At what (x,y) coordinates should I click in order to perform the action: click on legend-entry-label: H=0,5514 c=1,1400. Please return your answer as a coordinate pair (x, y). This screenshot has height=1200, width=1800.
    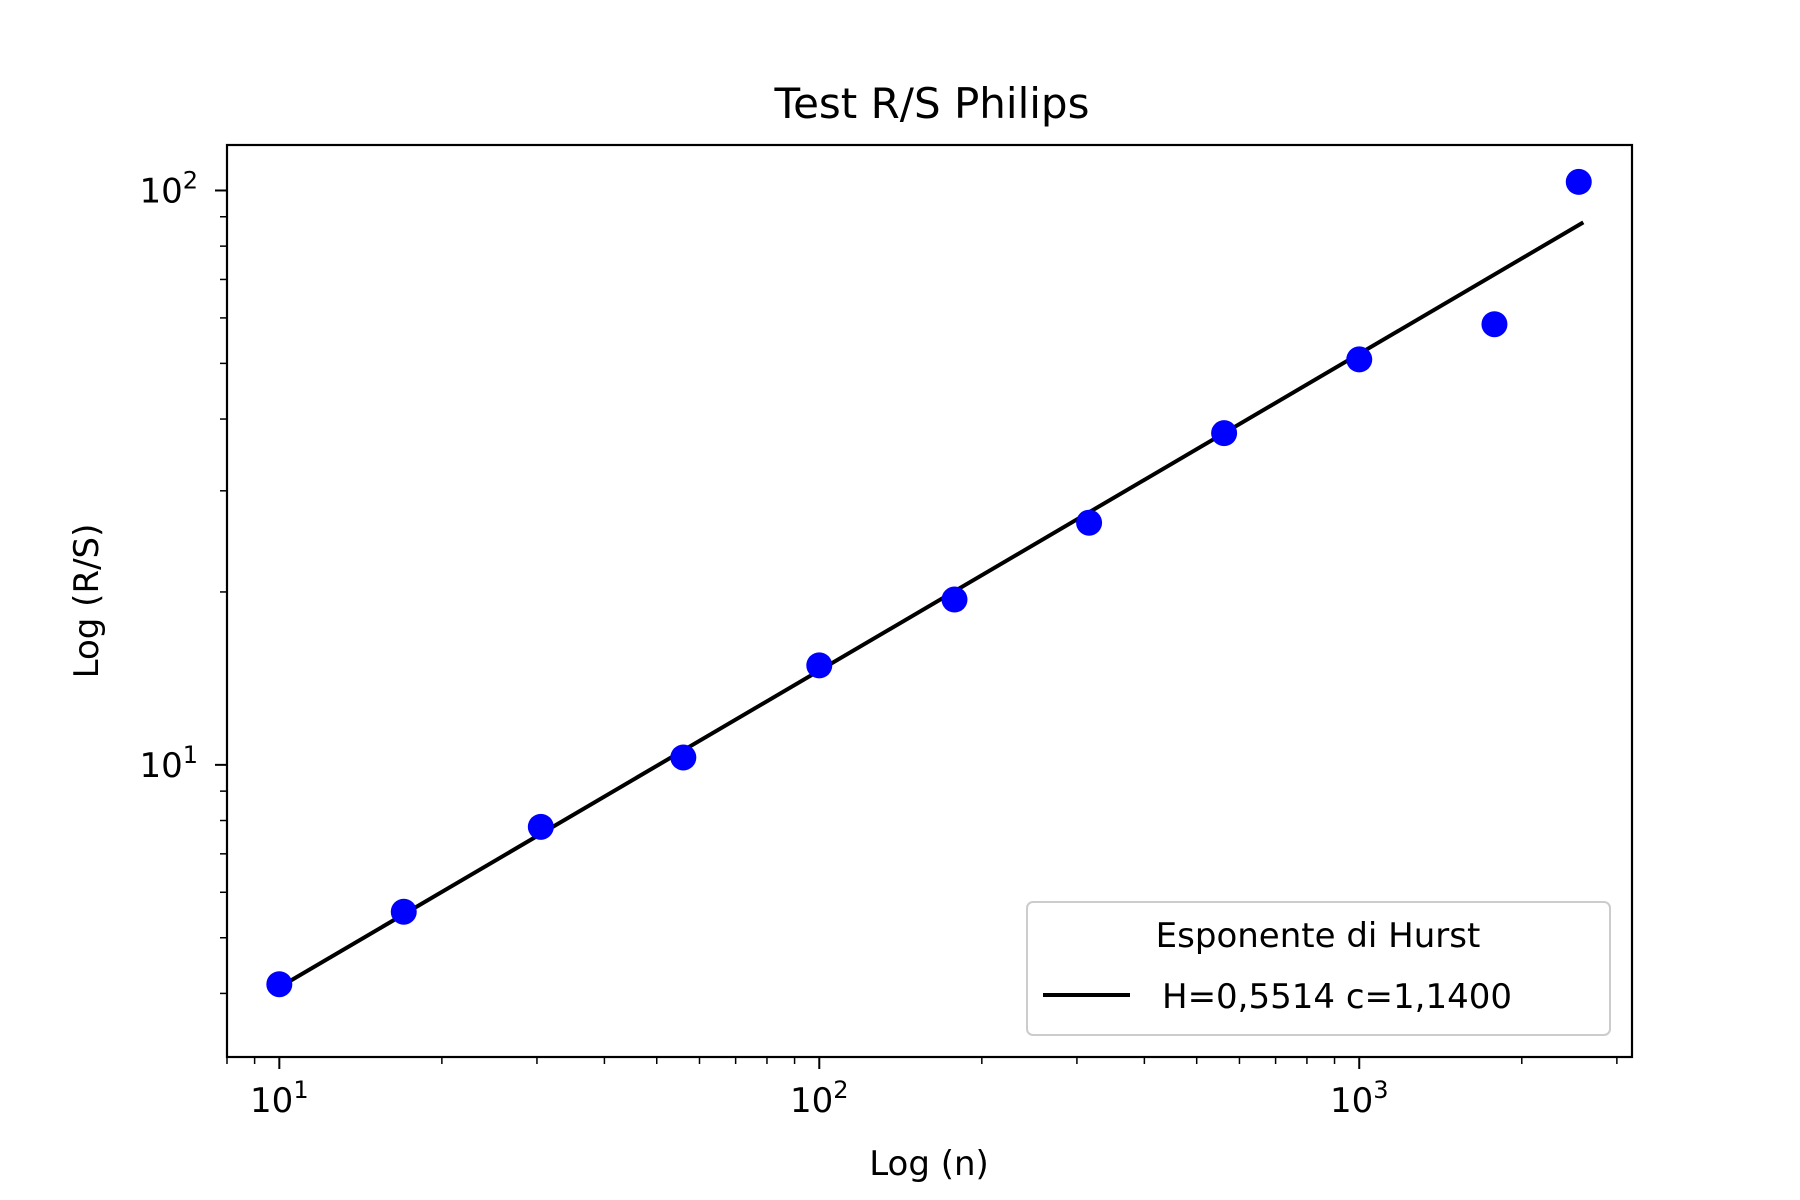
    Looking at the image, I should click on (1337, 997).